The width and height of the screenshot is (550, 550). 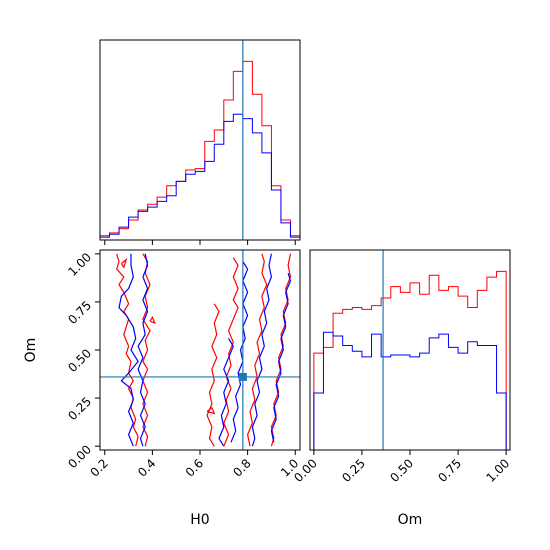 I want to click on axes-frame-om-histogram, so click(x=410, y=350).